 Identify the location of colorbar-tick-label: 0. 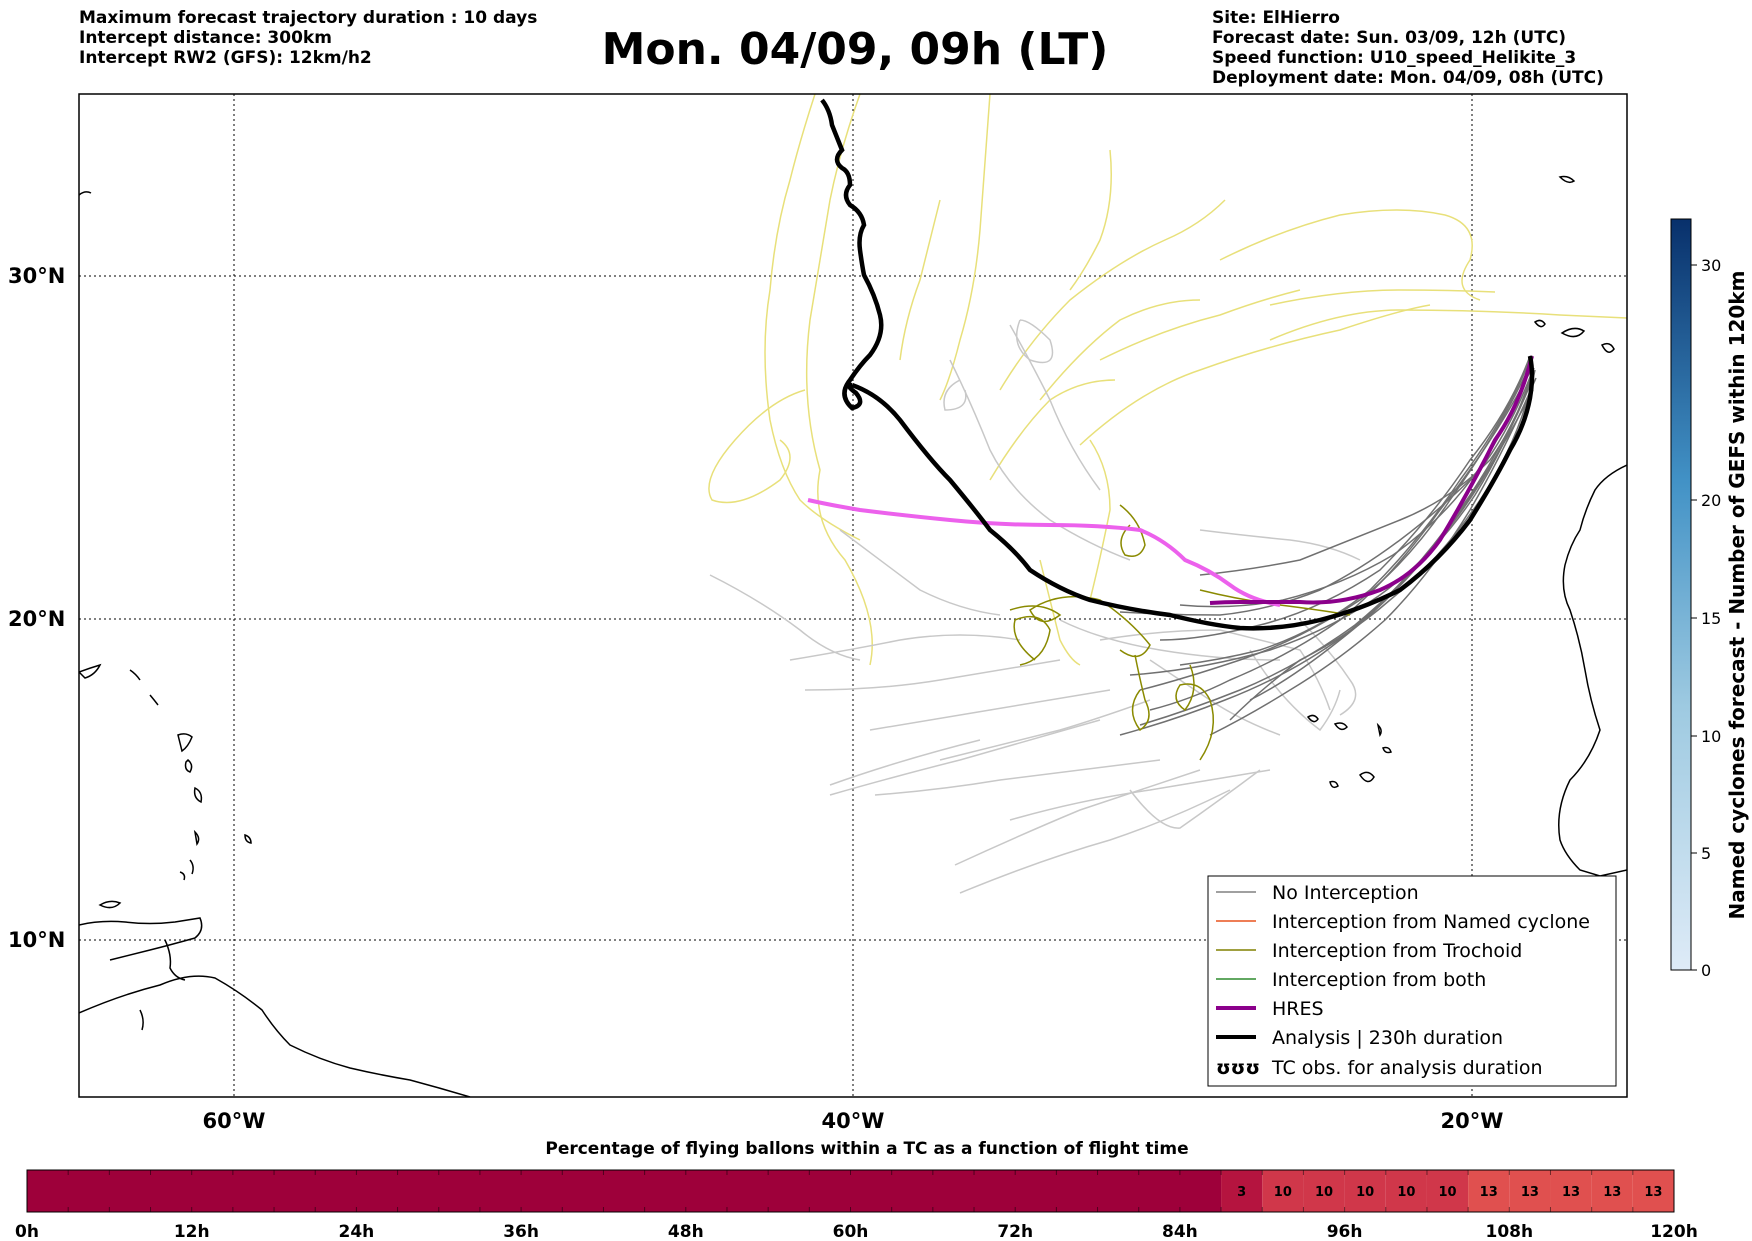
(1706, 970).